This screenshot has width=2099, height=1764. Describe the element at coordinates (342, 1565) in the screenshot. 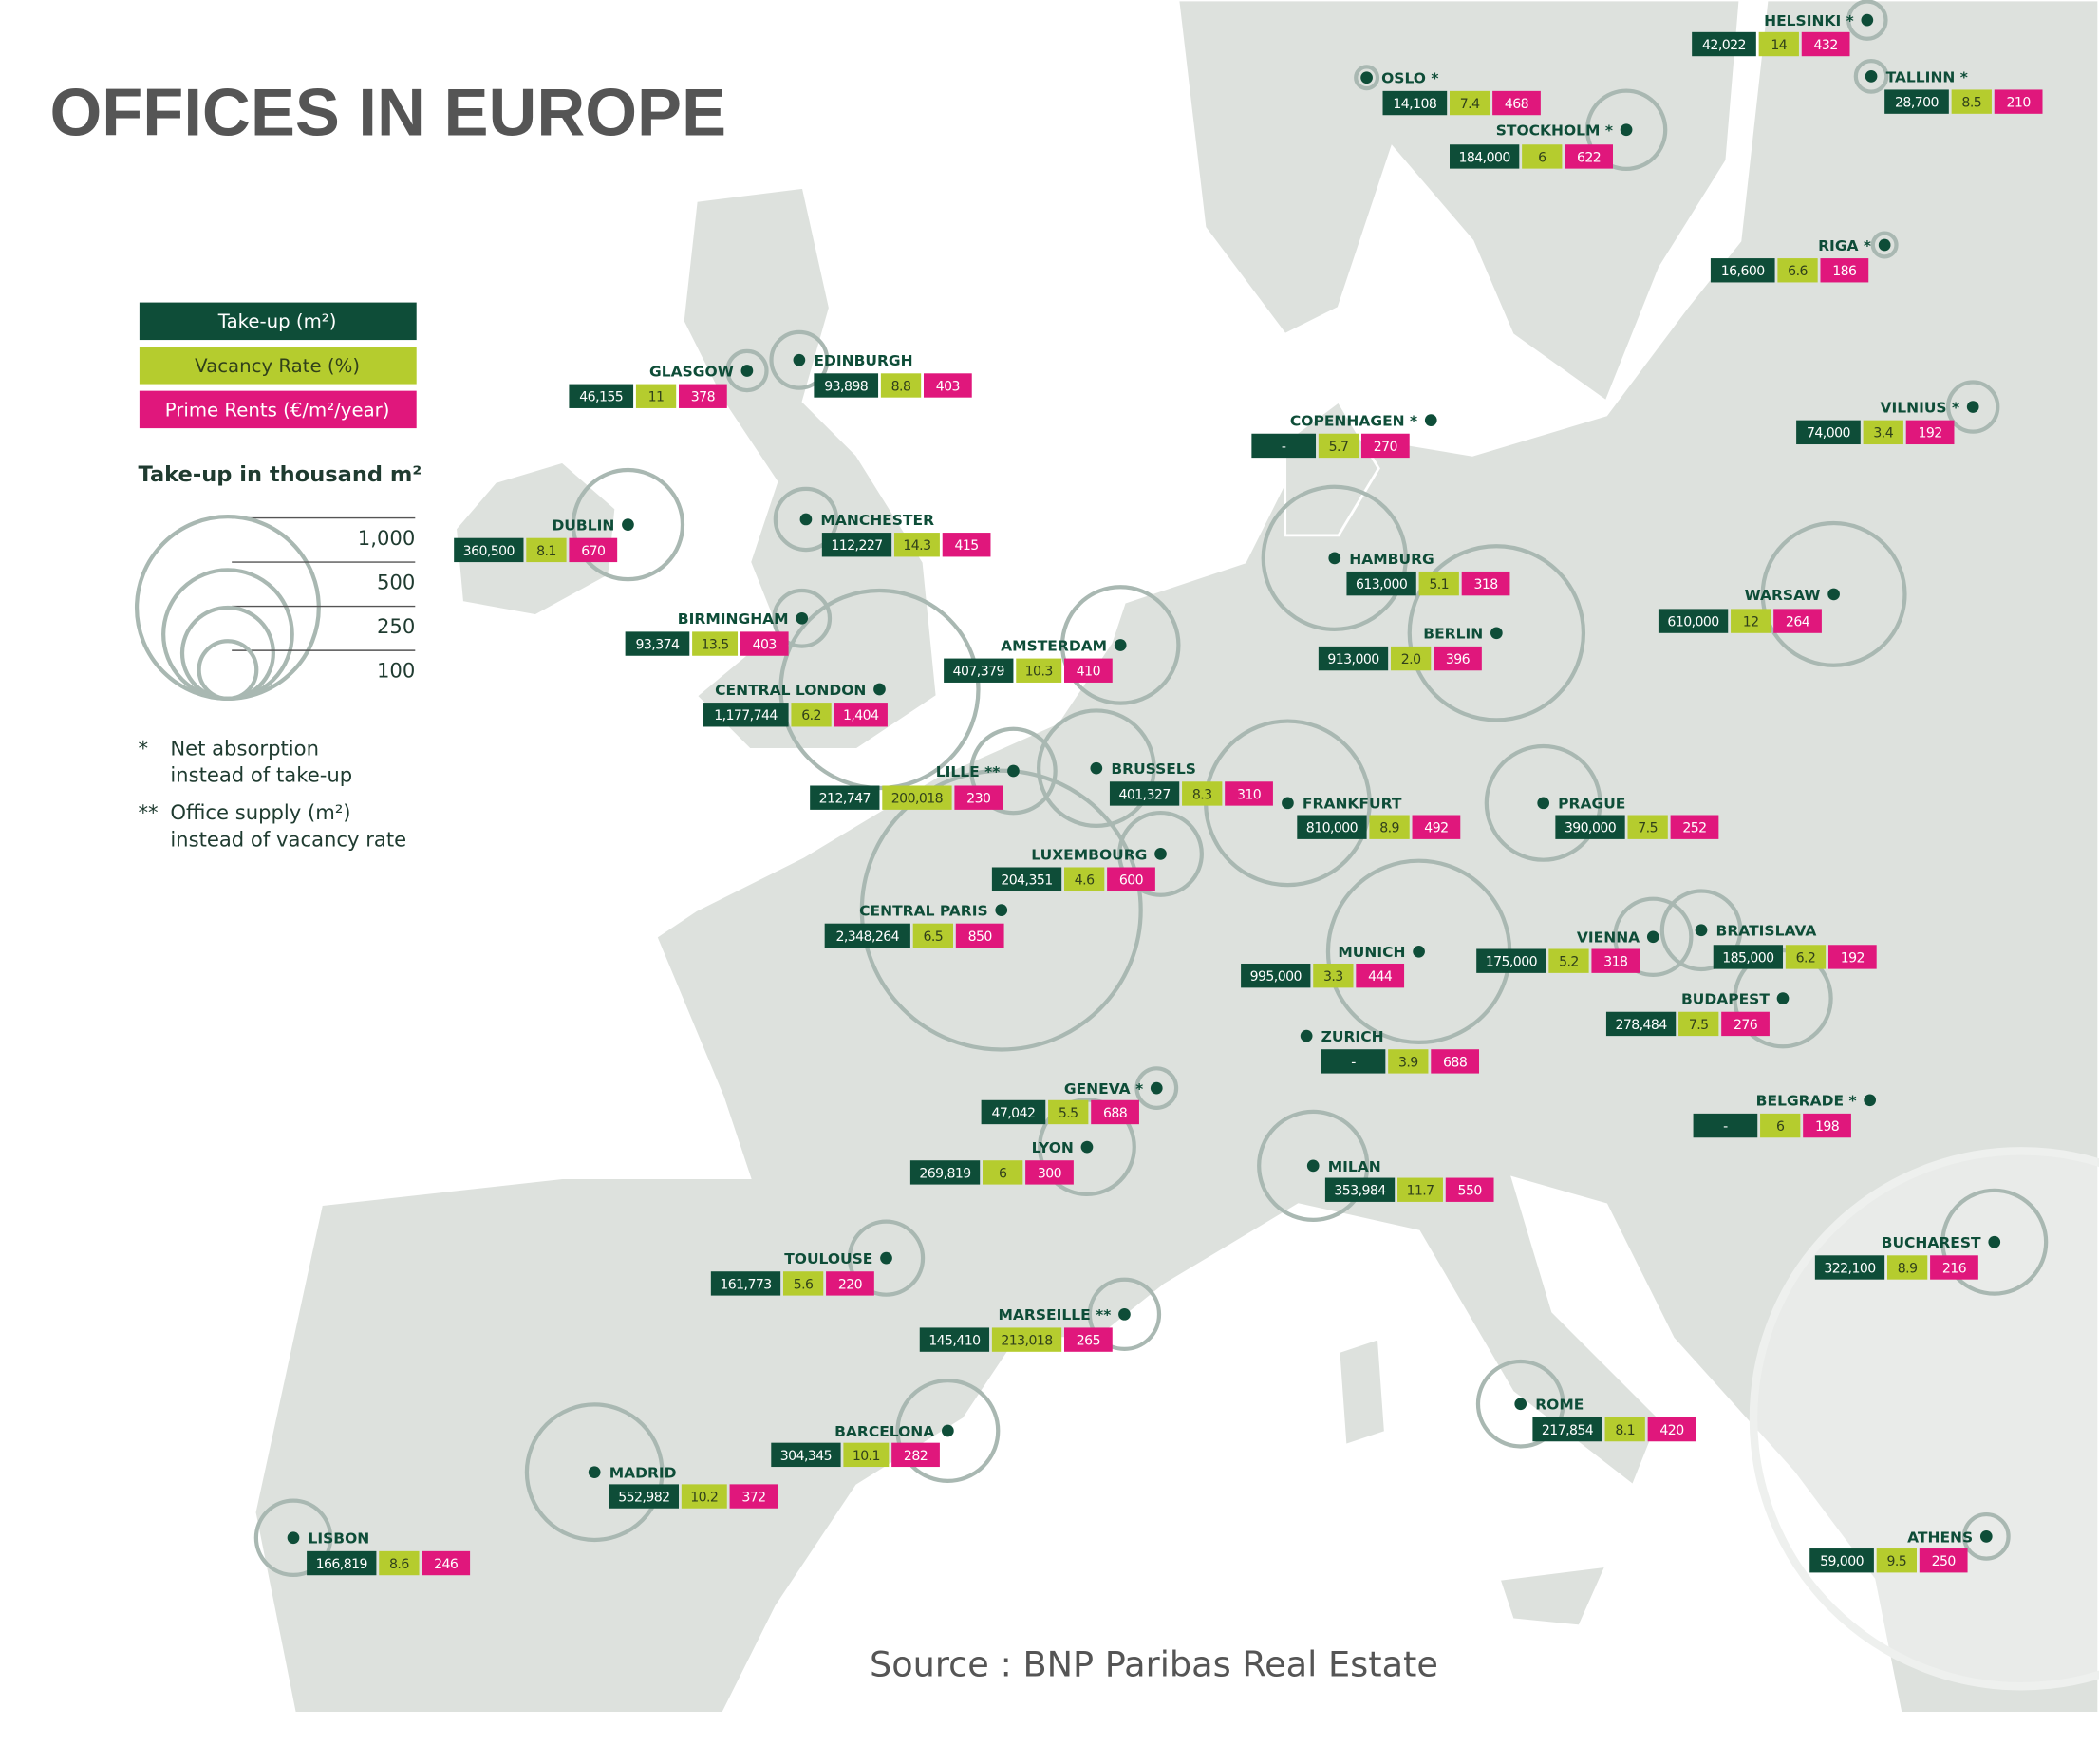

I see `takeup-value: 166,819` at that location.